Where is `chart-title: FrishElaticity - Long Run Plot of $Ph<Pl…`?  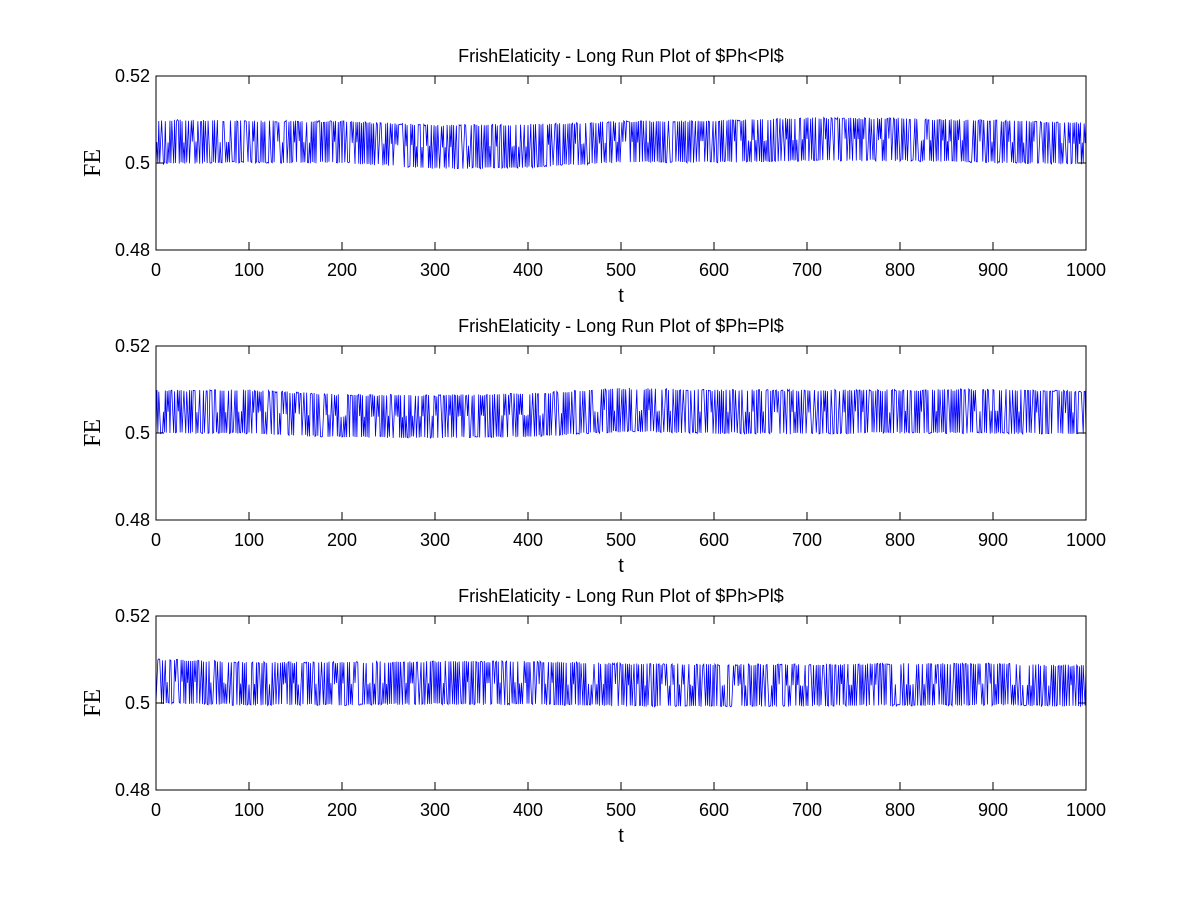
chart-title: FrishElaticity - Long Run Plot of $Ph<Pl… is located at coordinates (621, 56).